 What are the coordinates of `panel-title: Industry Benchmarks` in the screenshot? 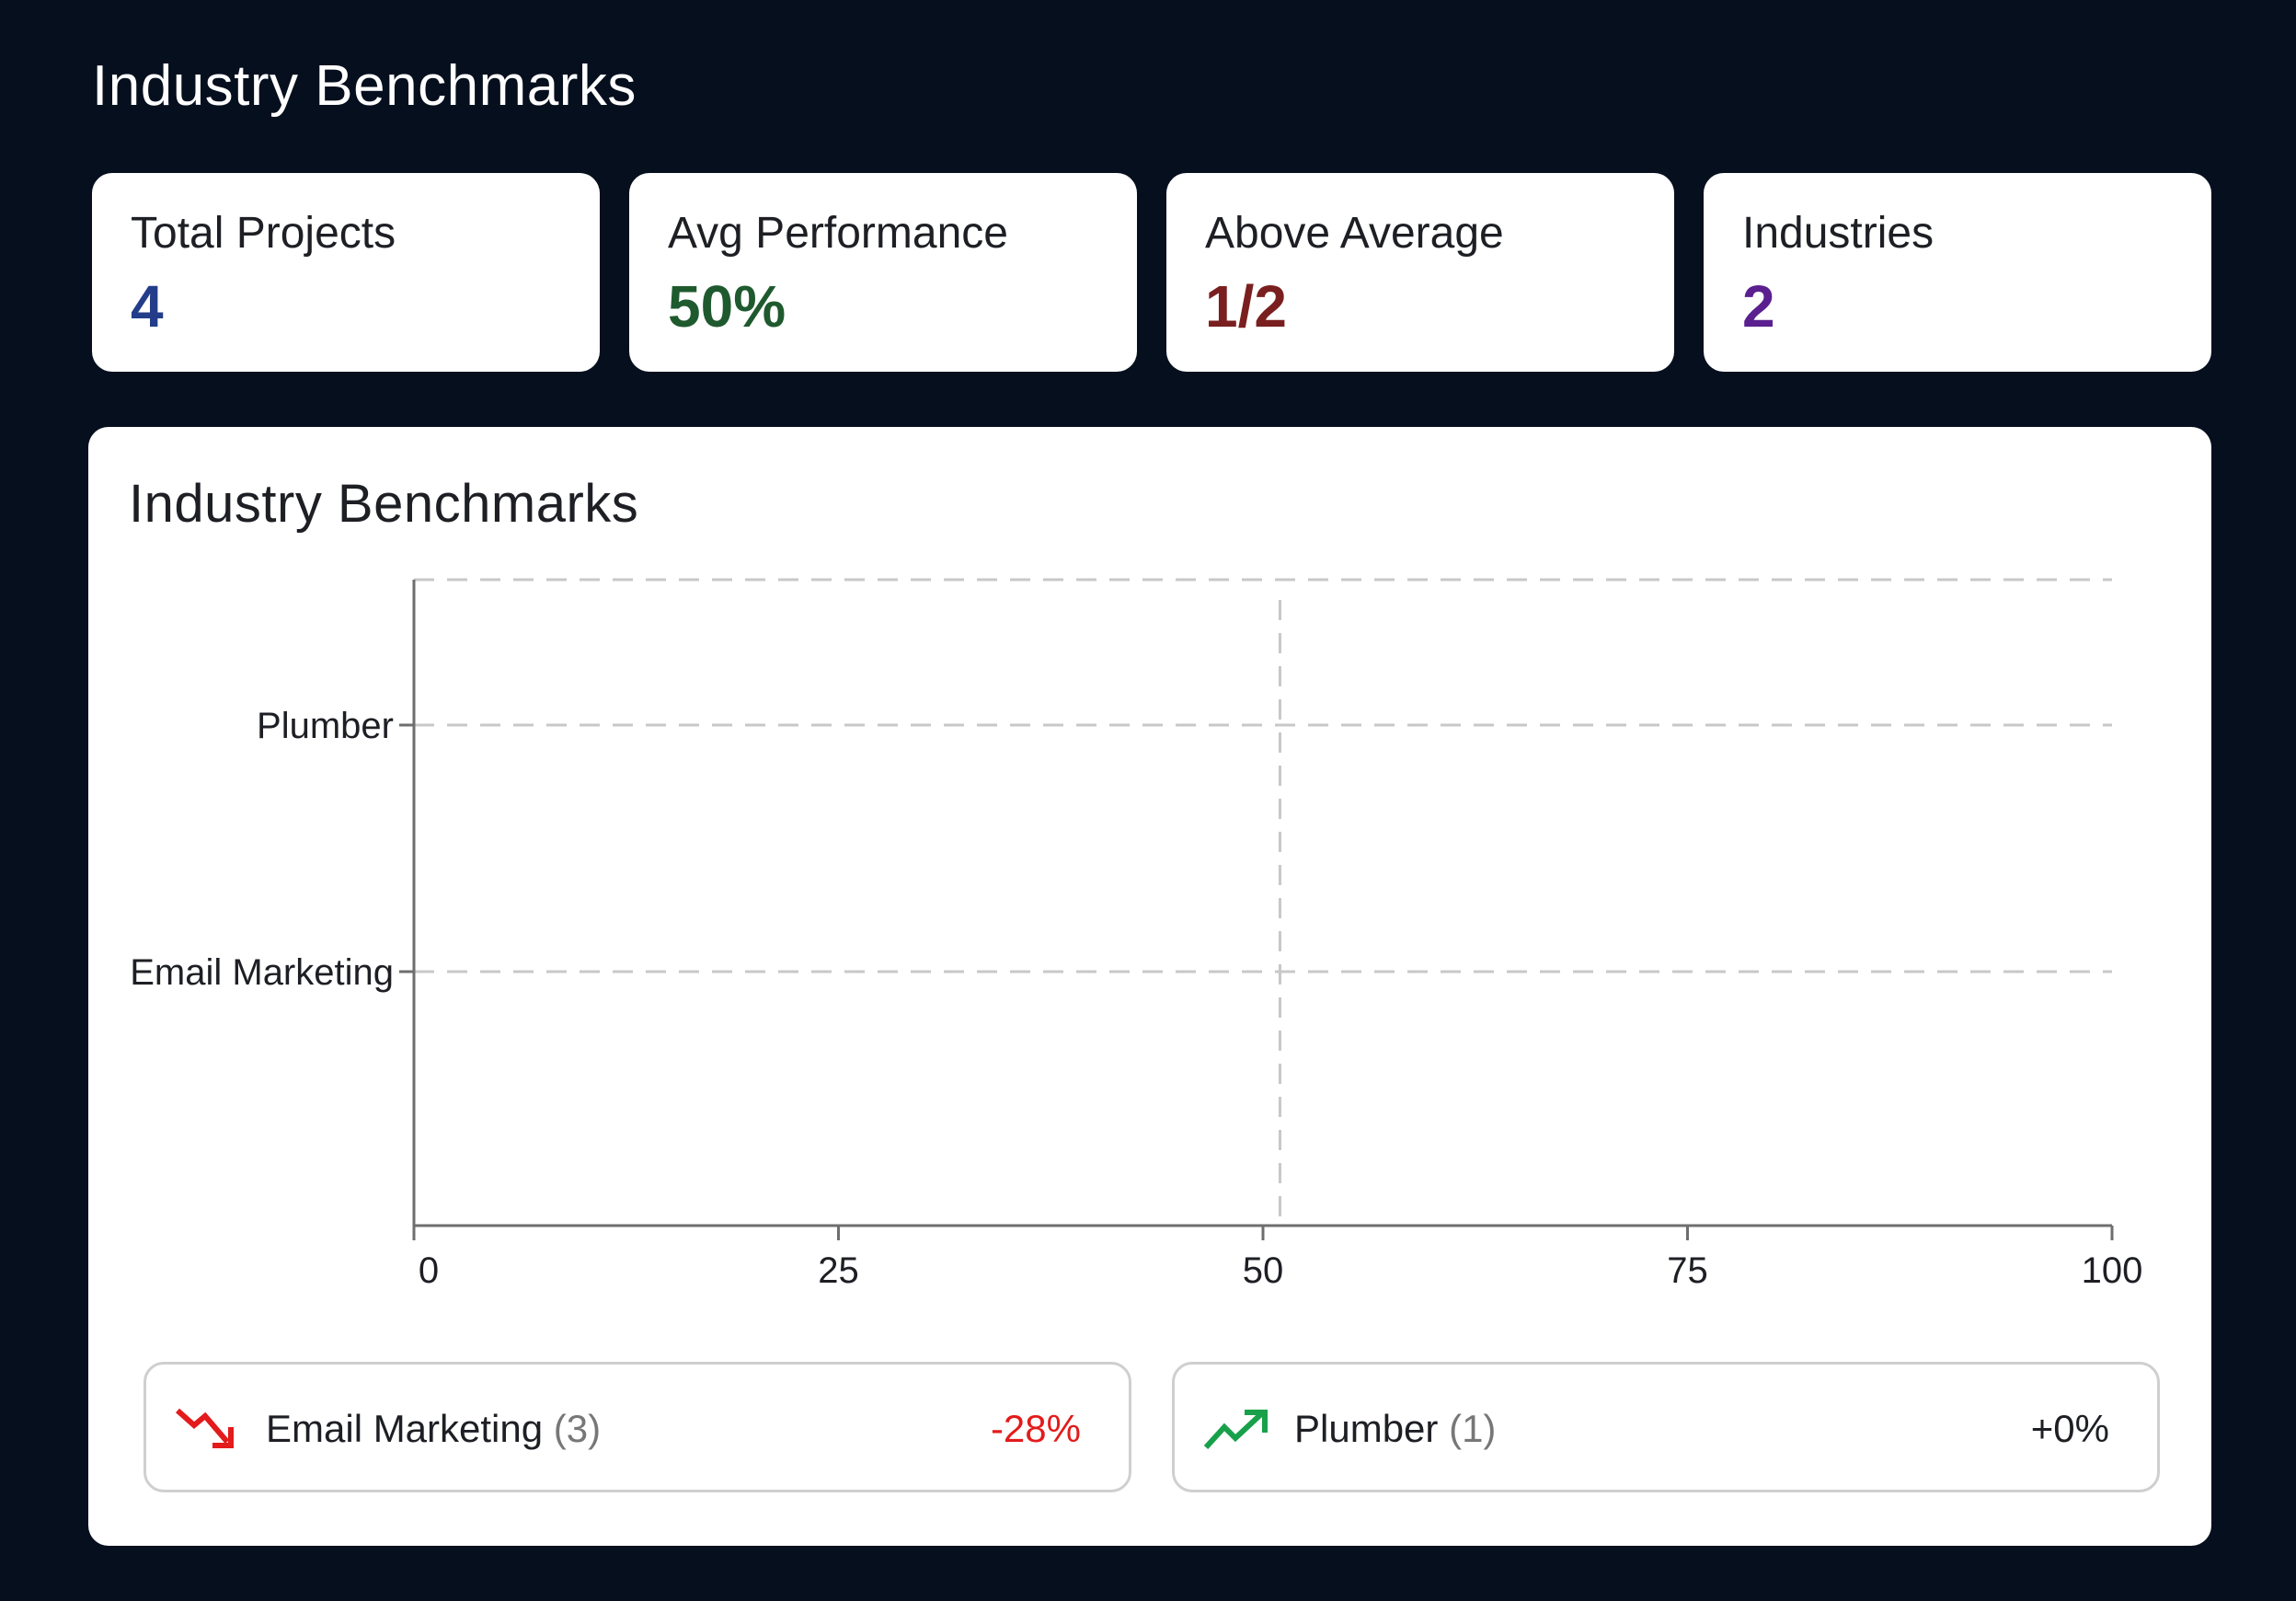 It's located at (384, 504).